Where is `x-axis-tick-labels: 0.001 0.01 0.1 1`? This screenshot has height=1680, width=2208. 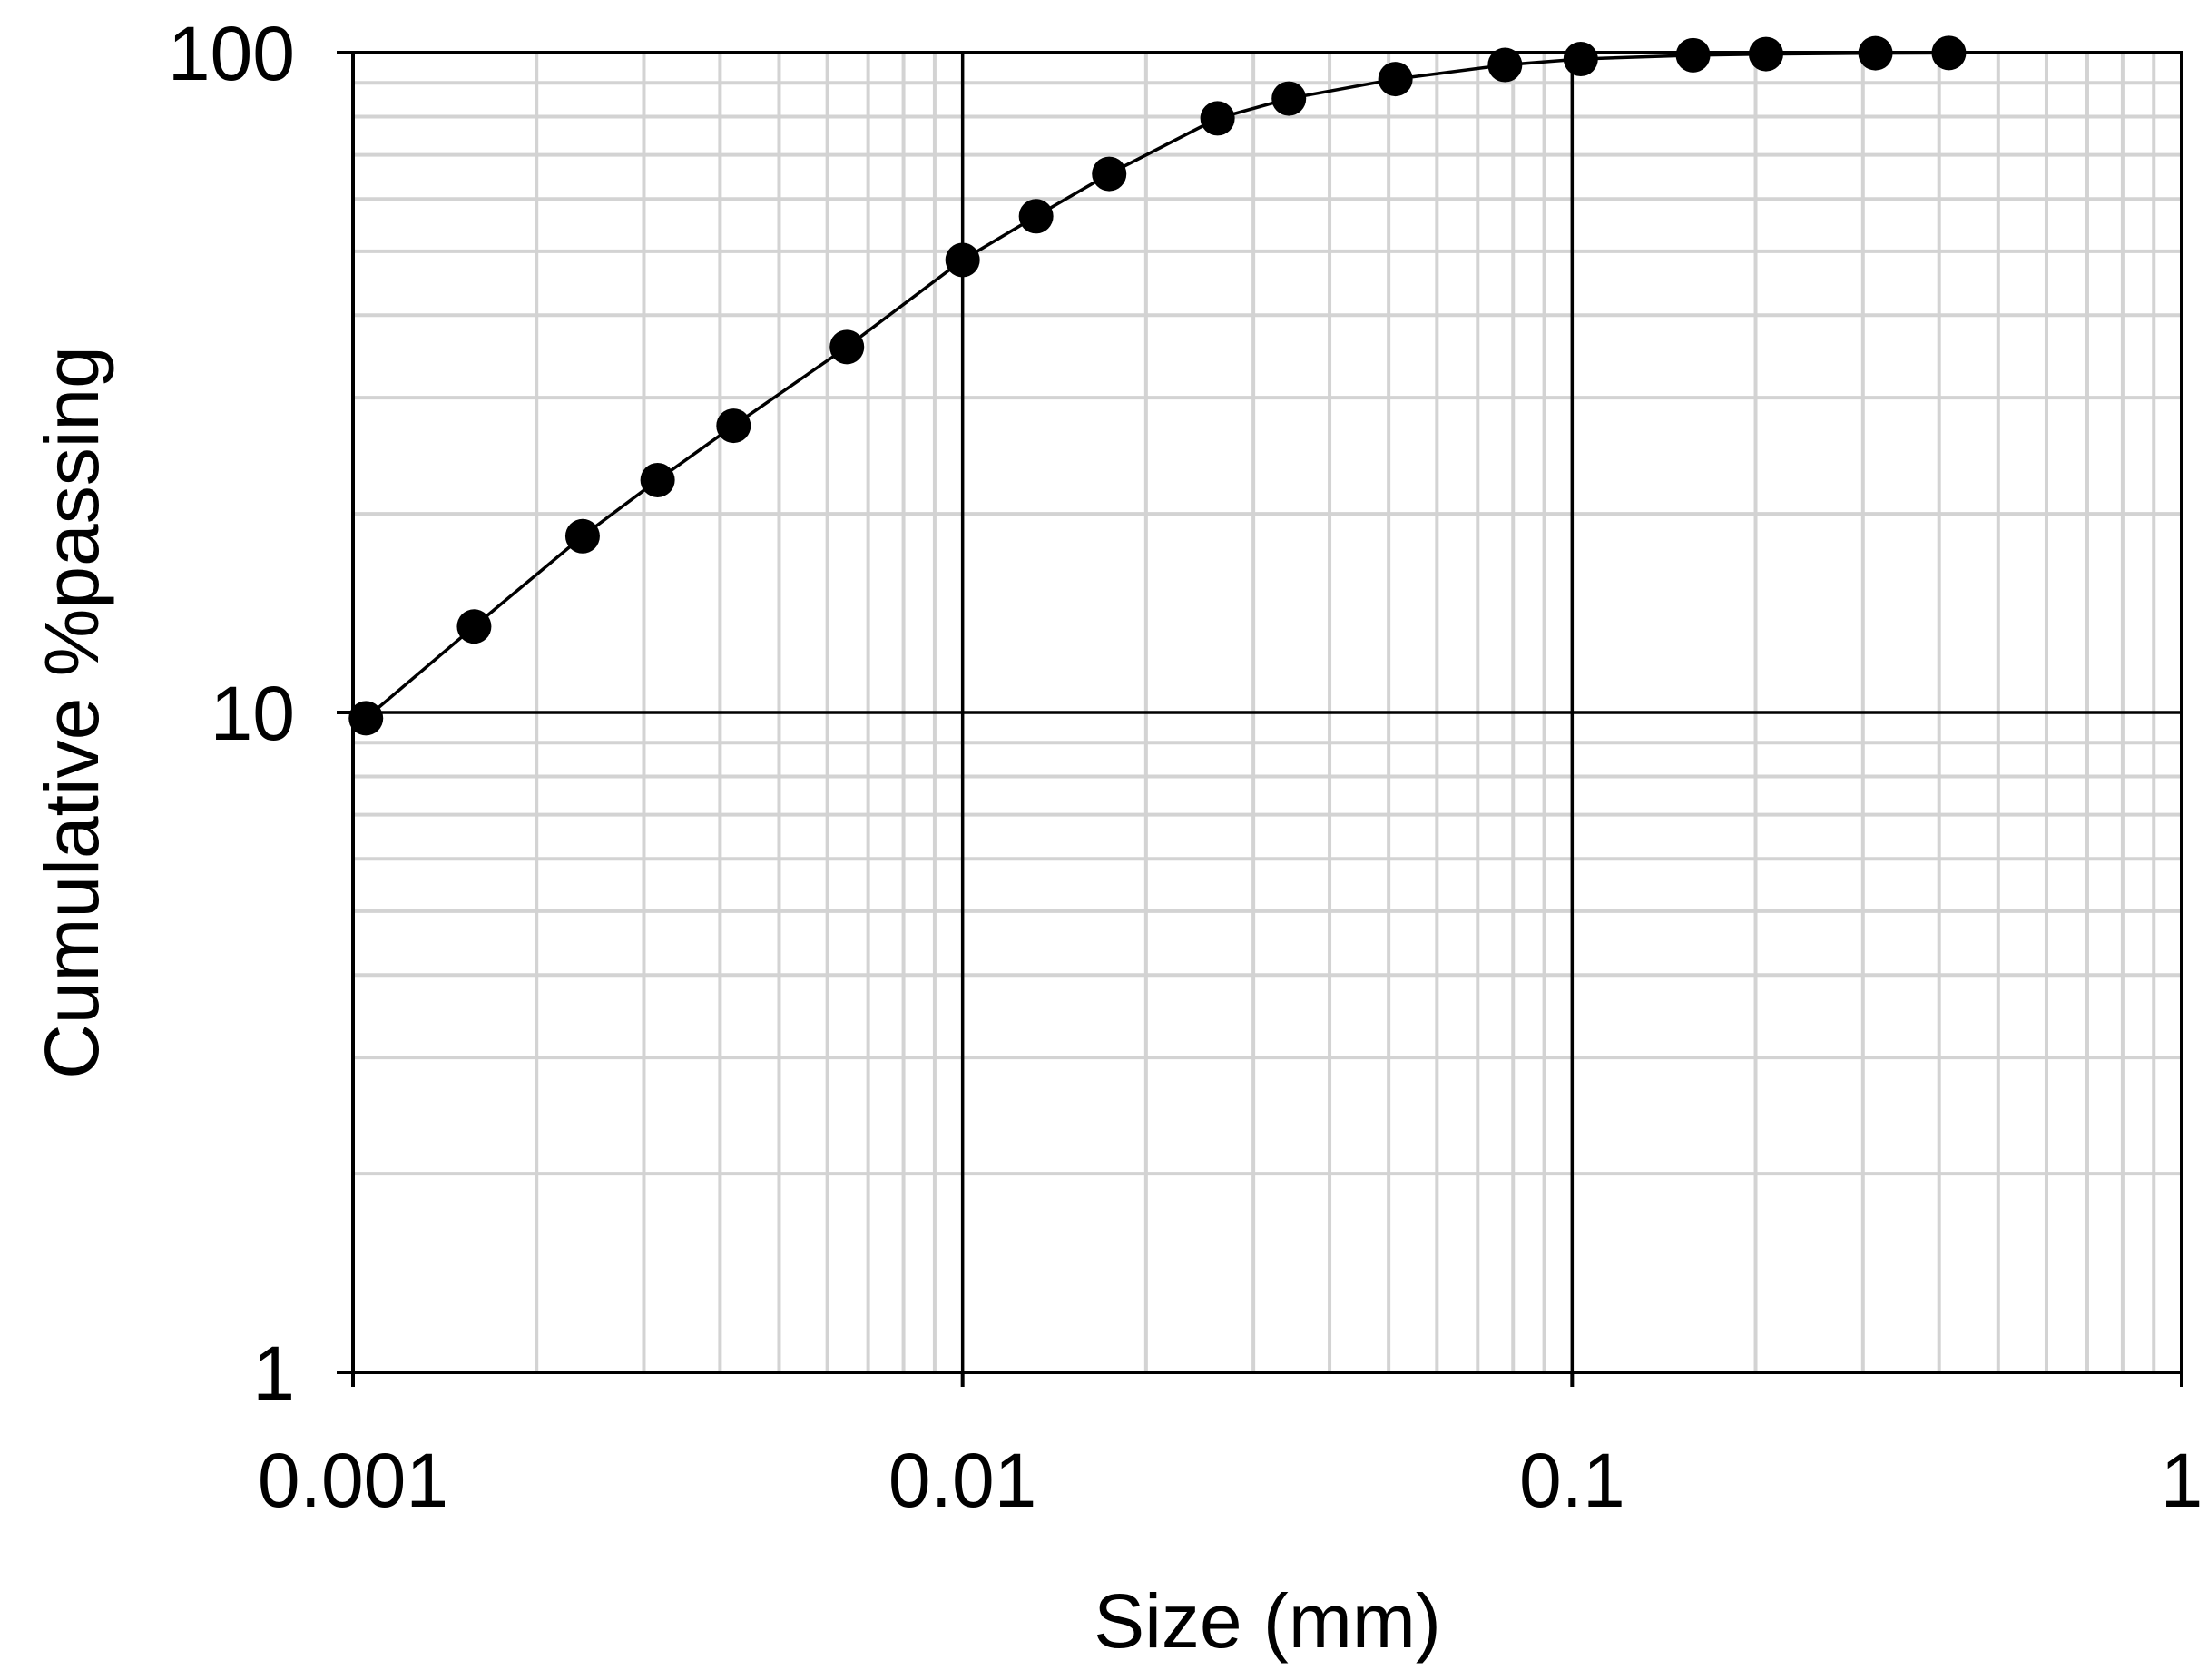 x-axis-tick-labels: 0.001 0.01 0.1 1 is located at coordinates (1230, 1480).